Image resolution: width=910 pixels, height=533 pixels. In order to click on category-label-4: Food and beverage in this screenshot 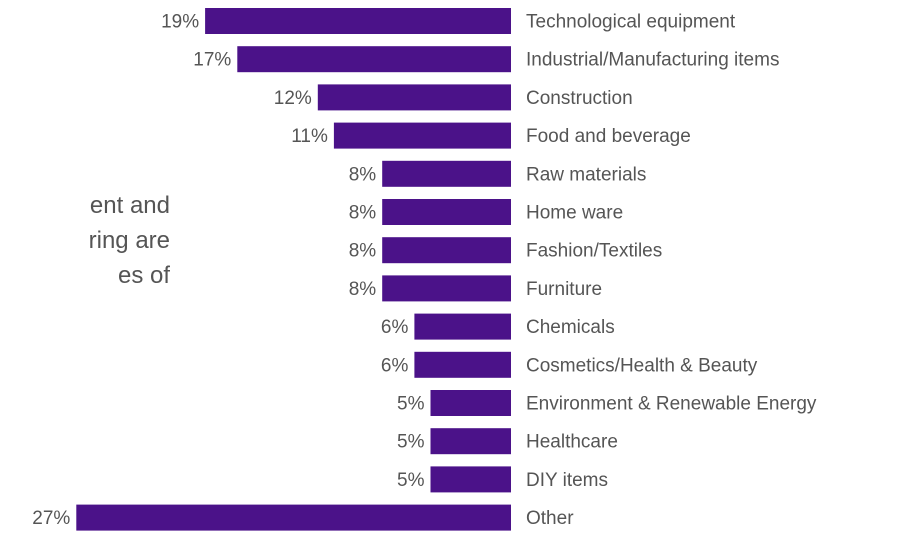, I will do `click(608, 136)`.